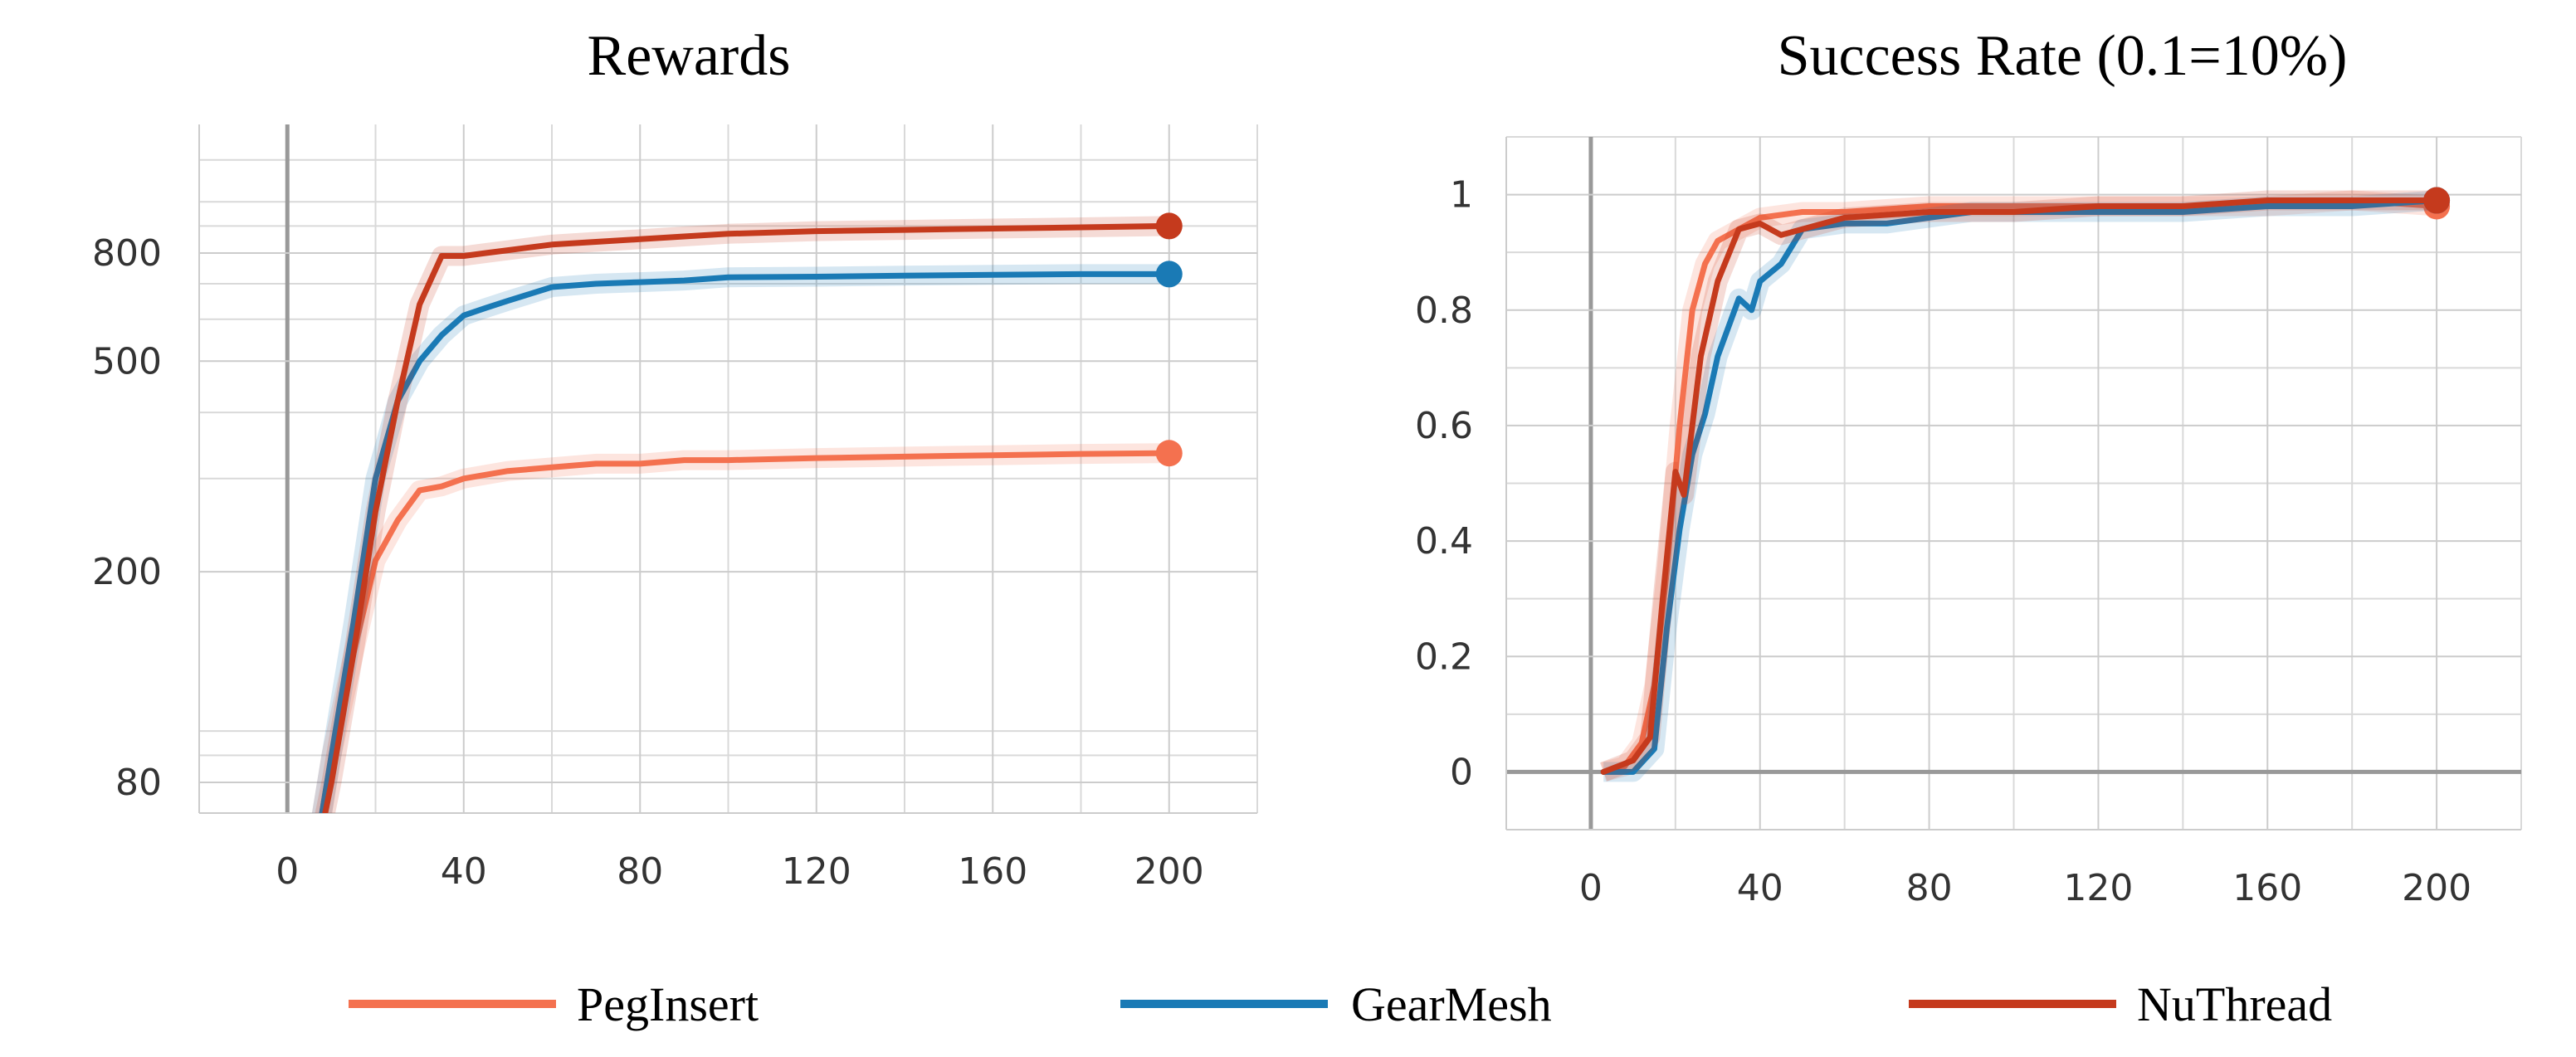 This screenshot has width=2576, height=1057. I want to click on legend: PegInsert GearMesh NuThread, so click(1341, 1004).